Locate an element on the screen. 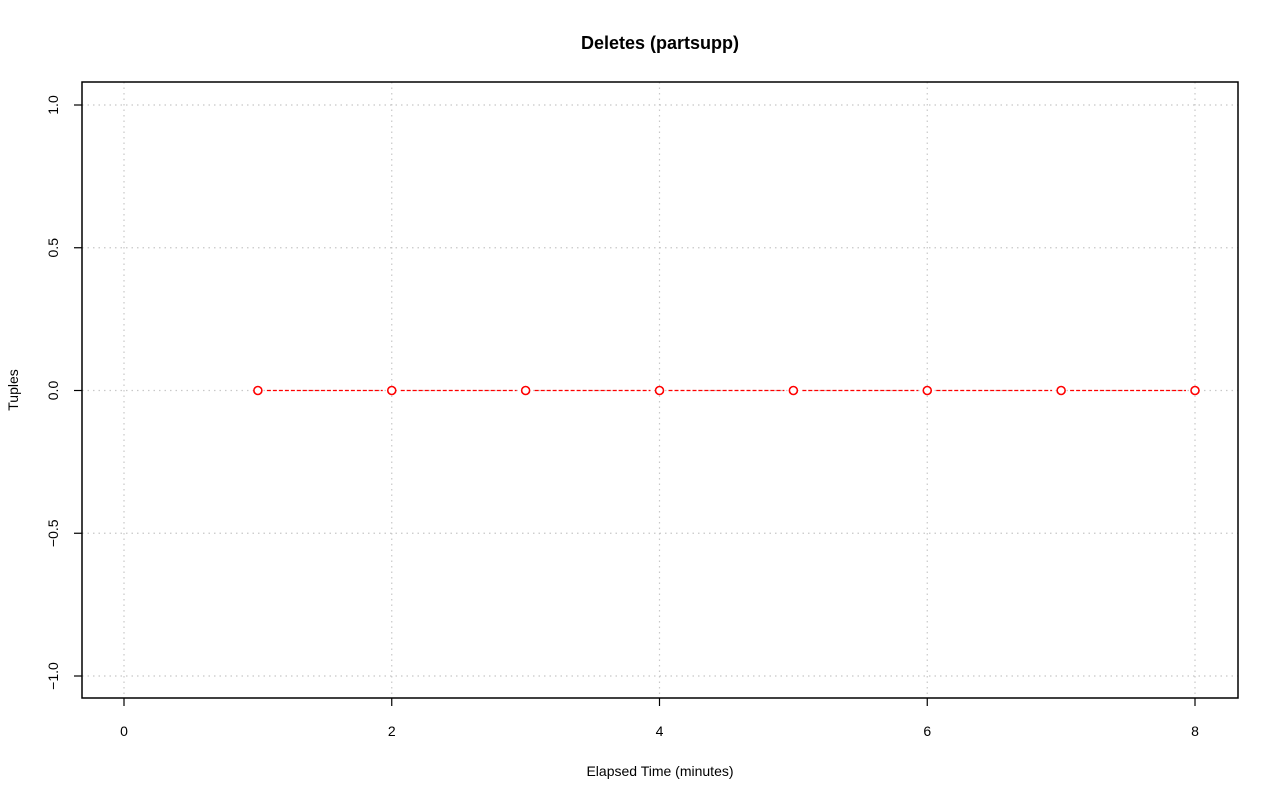 This screenshot has width=1280, height=801. x-tick-label: 6 is located at coordinates (927, 731).